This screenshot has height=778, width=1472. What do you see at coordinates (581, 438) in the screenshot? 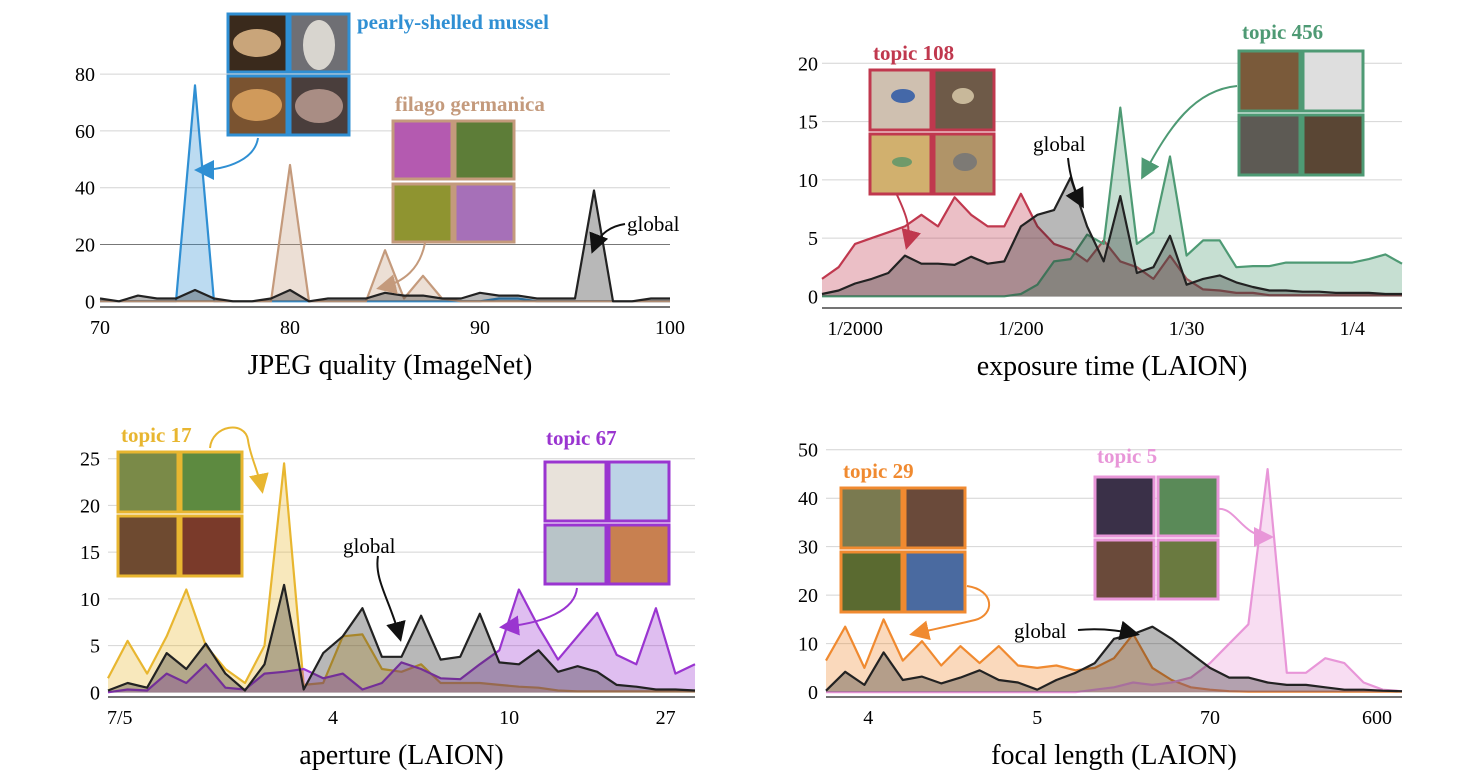
I see `label-topic-67: topic 67` at bounding box center [581, 438].